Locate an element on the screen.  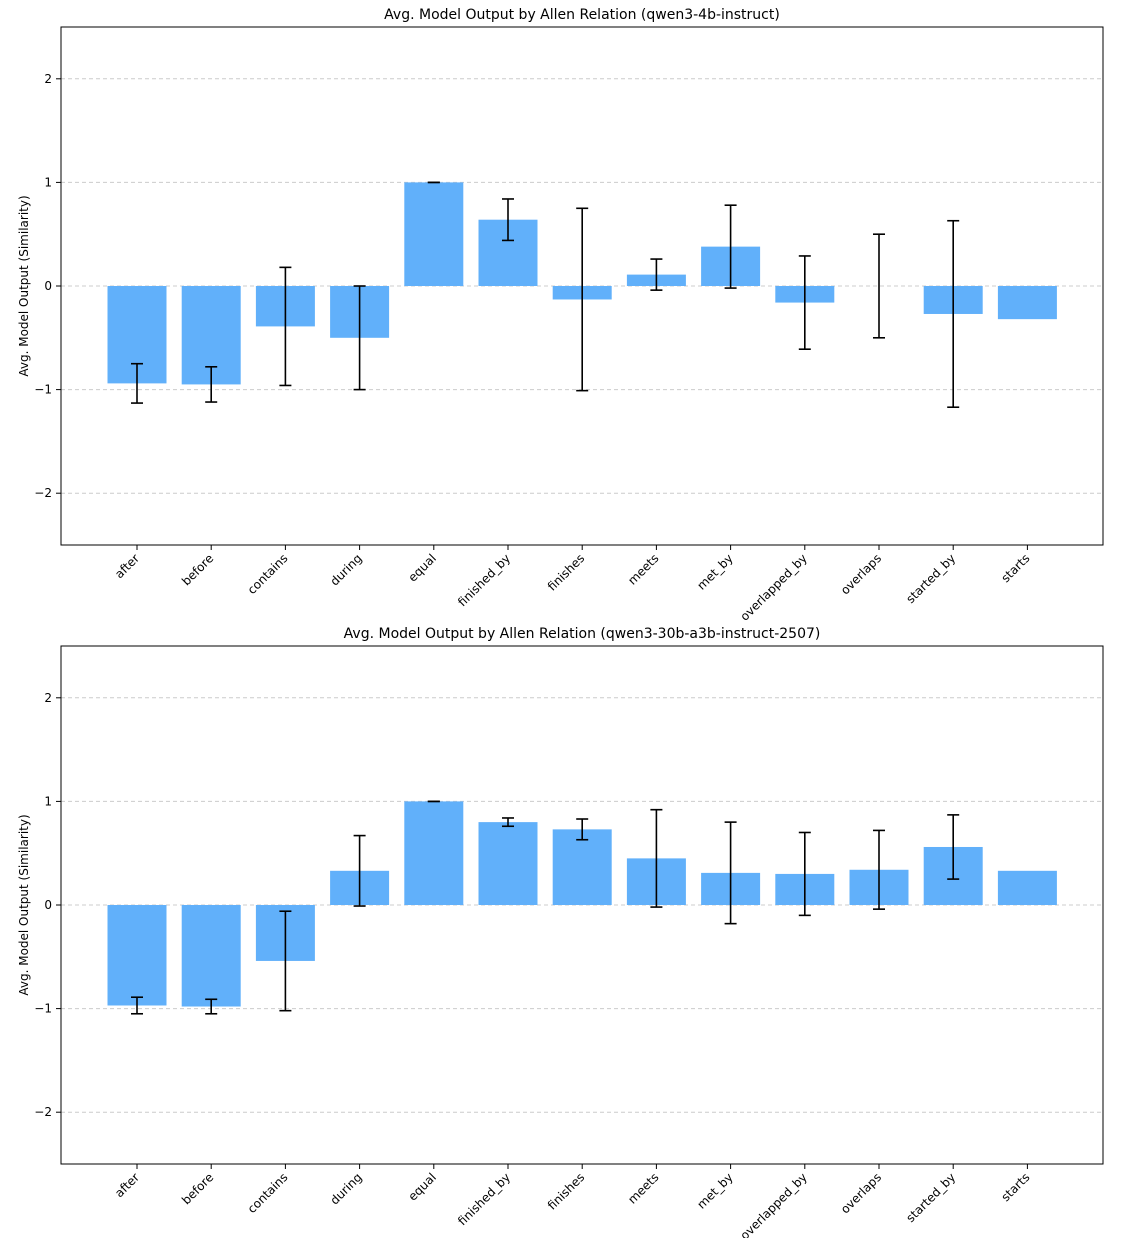
bar-before is located at coordinates (211, 956).